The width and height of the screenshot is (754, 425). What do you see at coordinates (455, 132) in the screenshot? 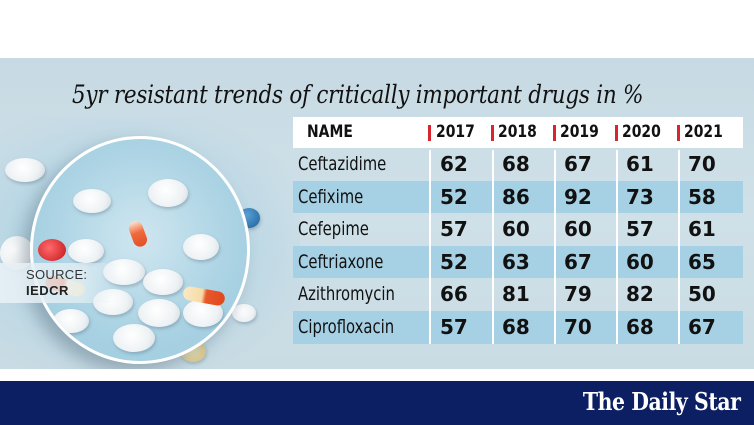
I see `column-header-year: 2017` at bounding box center [455, 132].